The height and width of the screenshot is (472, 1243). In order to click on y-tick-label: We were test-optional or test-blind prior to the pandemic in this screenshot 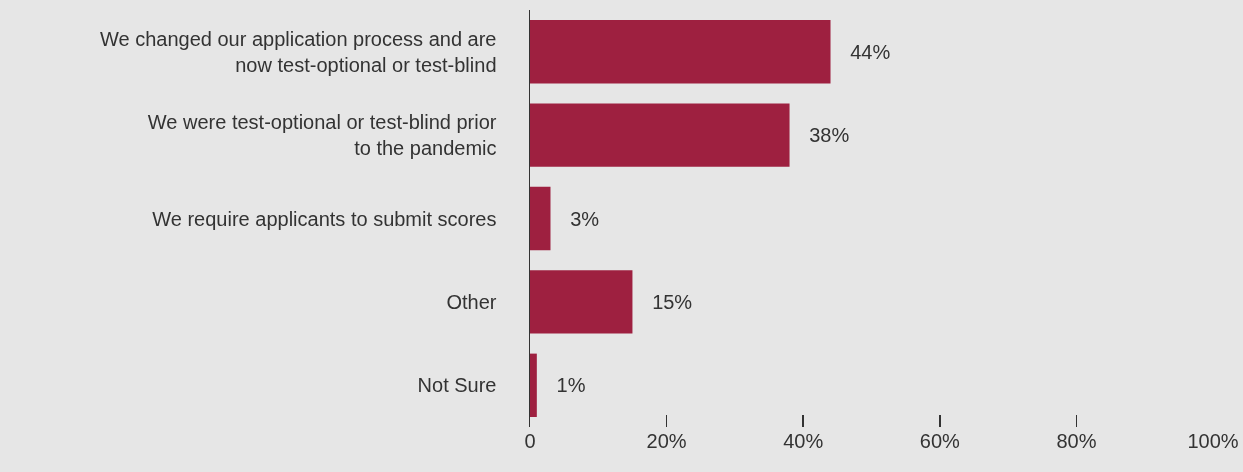, I will do `click(322, 135)`.